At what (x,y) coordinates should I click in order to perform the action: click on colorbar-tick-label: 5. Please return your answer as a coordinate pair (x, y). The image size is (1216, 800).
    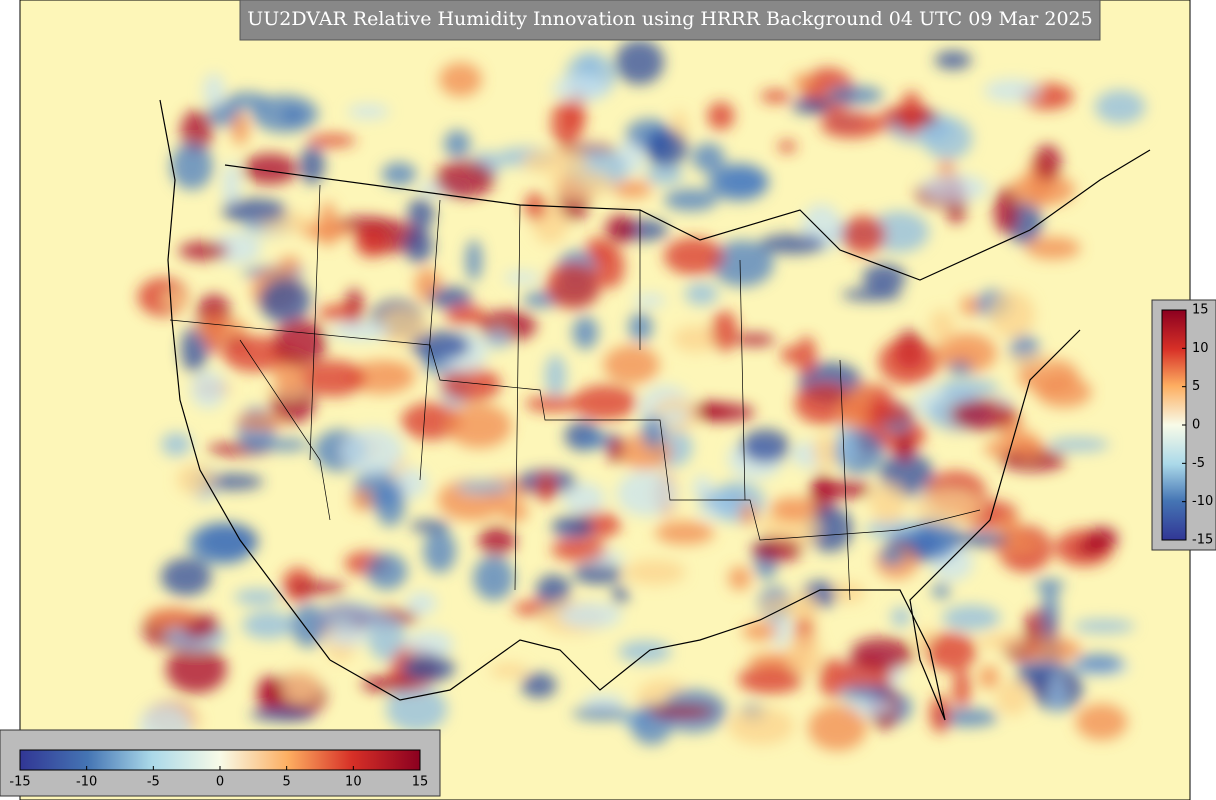
    Looking at the image, I should click on (287, 782).